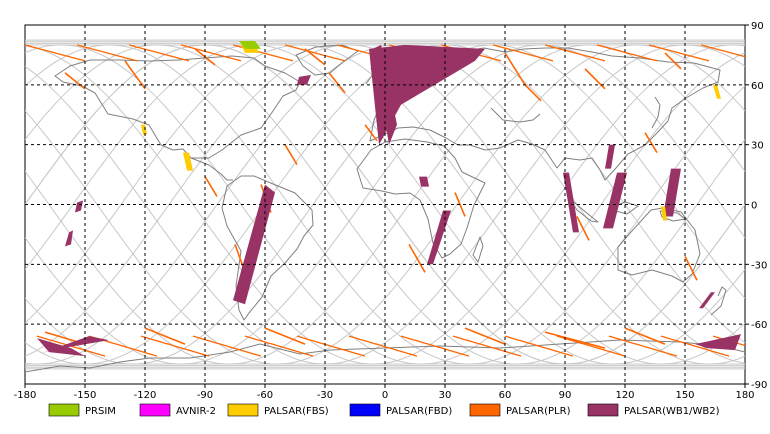 Image resolution: width=770 pixels, height=434 pixels. What do you see at coordinates (25, 395) in the screenshot?
I see `lon-tick-label: -180` at bounding box center [25, 395].